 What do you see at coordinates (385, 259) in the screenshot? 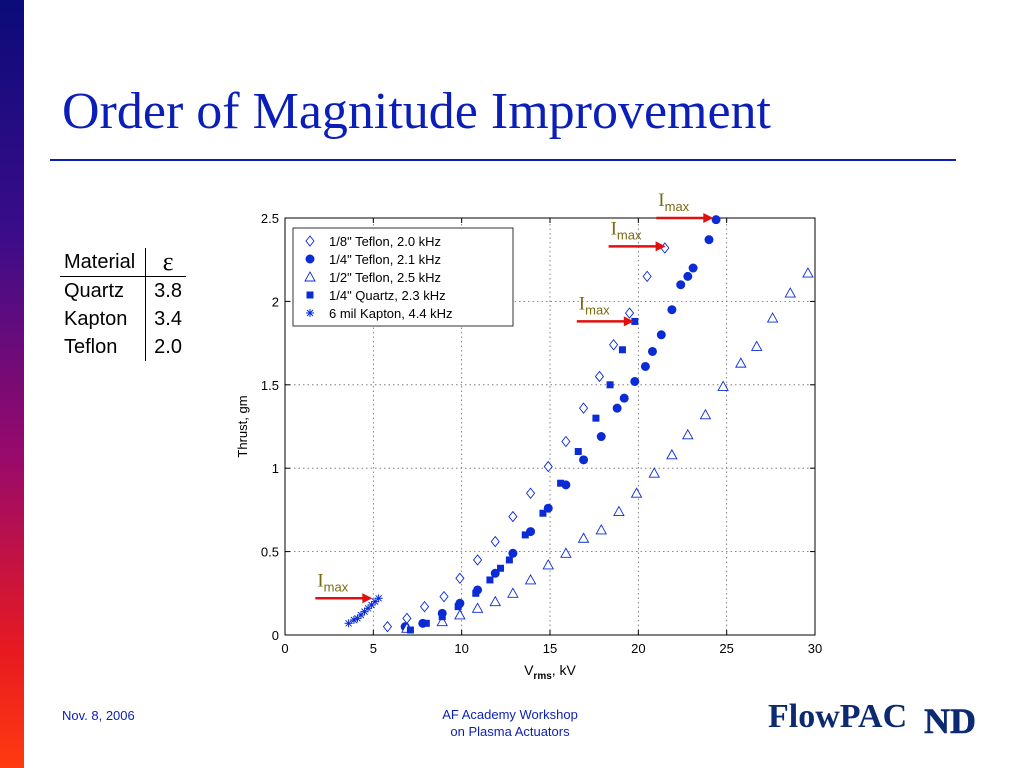
I see `legend-label: 1/4" Teflon, 2.1 kHz` at bounding box center [385, 259].